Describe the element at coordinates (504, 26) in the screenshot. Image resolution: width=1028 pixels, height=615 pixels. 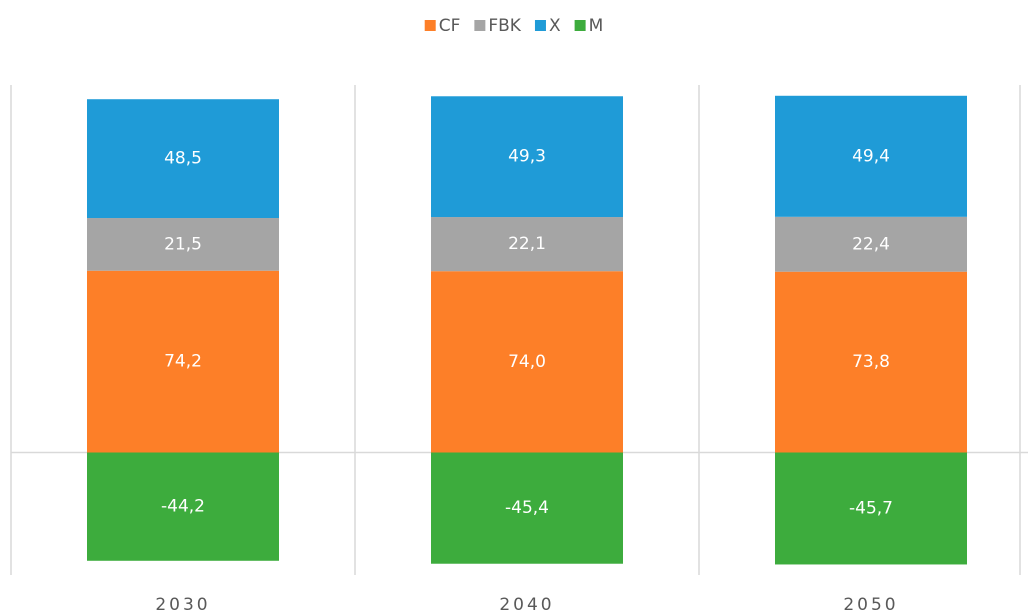
I see `legend-label: FBK` at that location.